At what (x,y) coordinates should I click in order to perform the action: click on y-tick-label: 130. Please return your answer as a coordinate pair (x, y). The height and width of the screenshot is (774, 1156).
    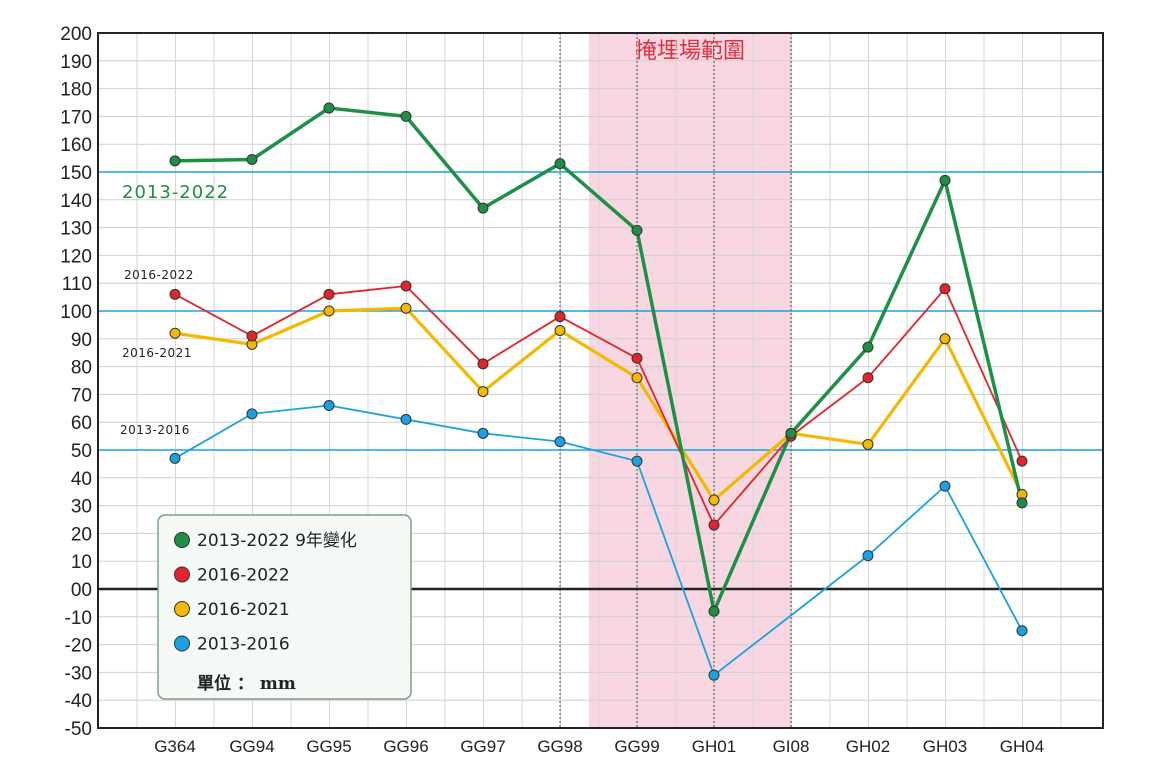
    Looking at the image, I should click on (76, 229).